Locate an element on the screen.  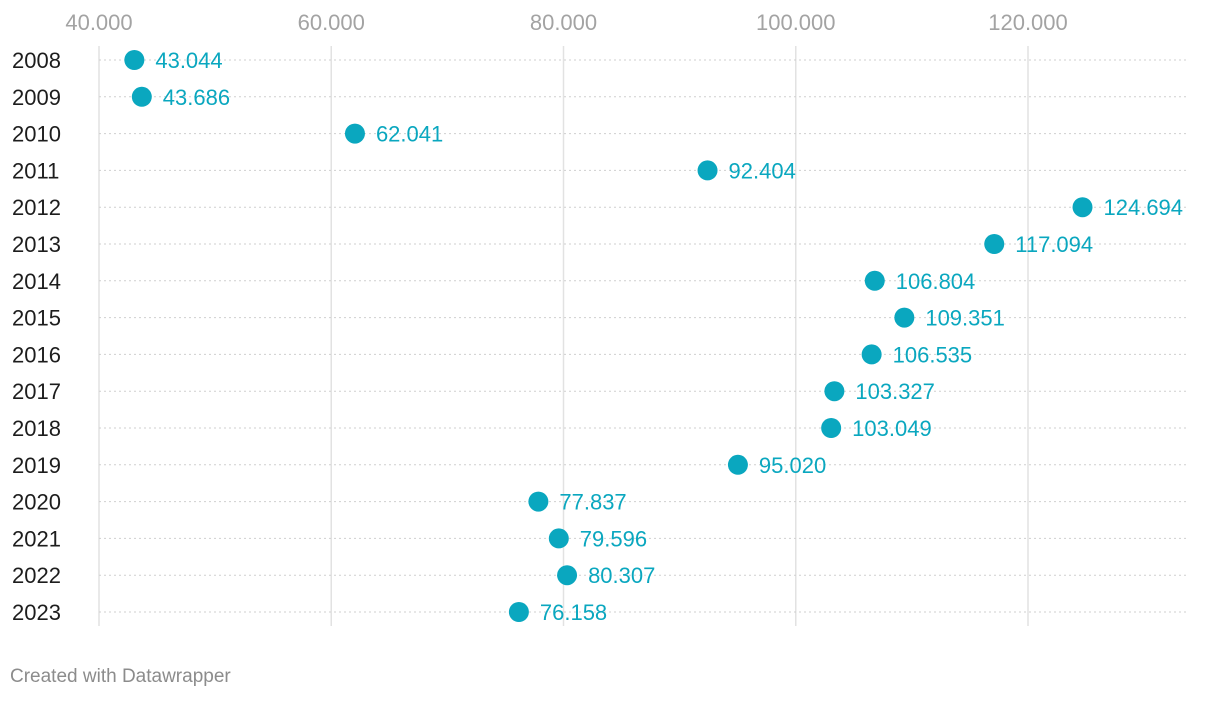
value-label: 77.837 is located at coordinates (592, 502).